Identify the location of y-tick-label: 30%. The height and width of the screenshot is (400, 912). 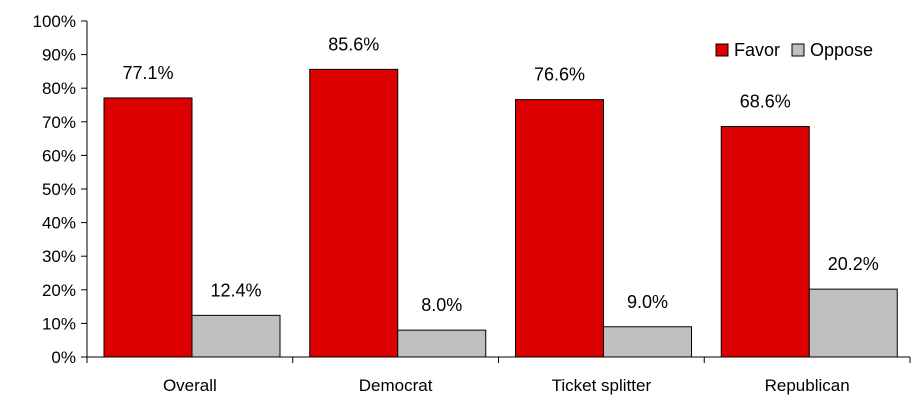
(59, 256).